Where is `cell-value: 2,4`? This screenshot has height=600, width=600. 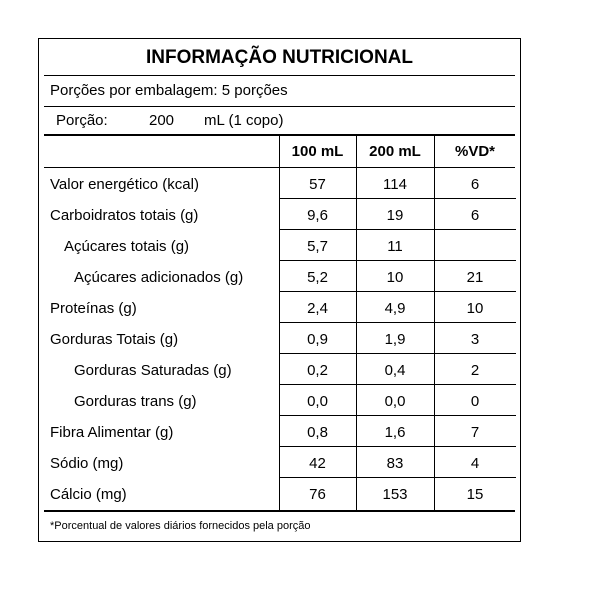
cell-value: 2,4 is located at coordinates (317, 308).